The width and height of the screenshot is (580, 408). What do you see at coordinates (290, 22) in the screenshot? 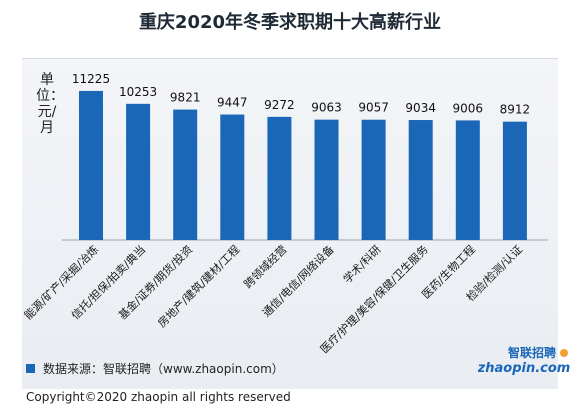
I see `chart-title: 重庆2020年冬季求职期十大高薪行业` at bounding box center [290, 22].